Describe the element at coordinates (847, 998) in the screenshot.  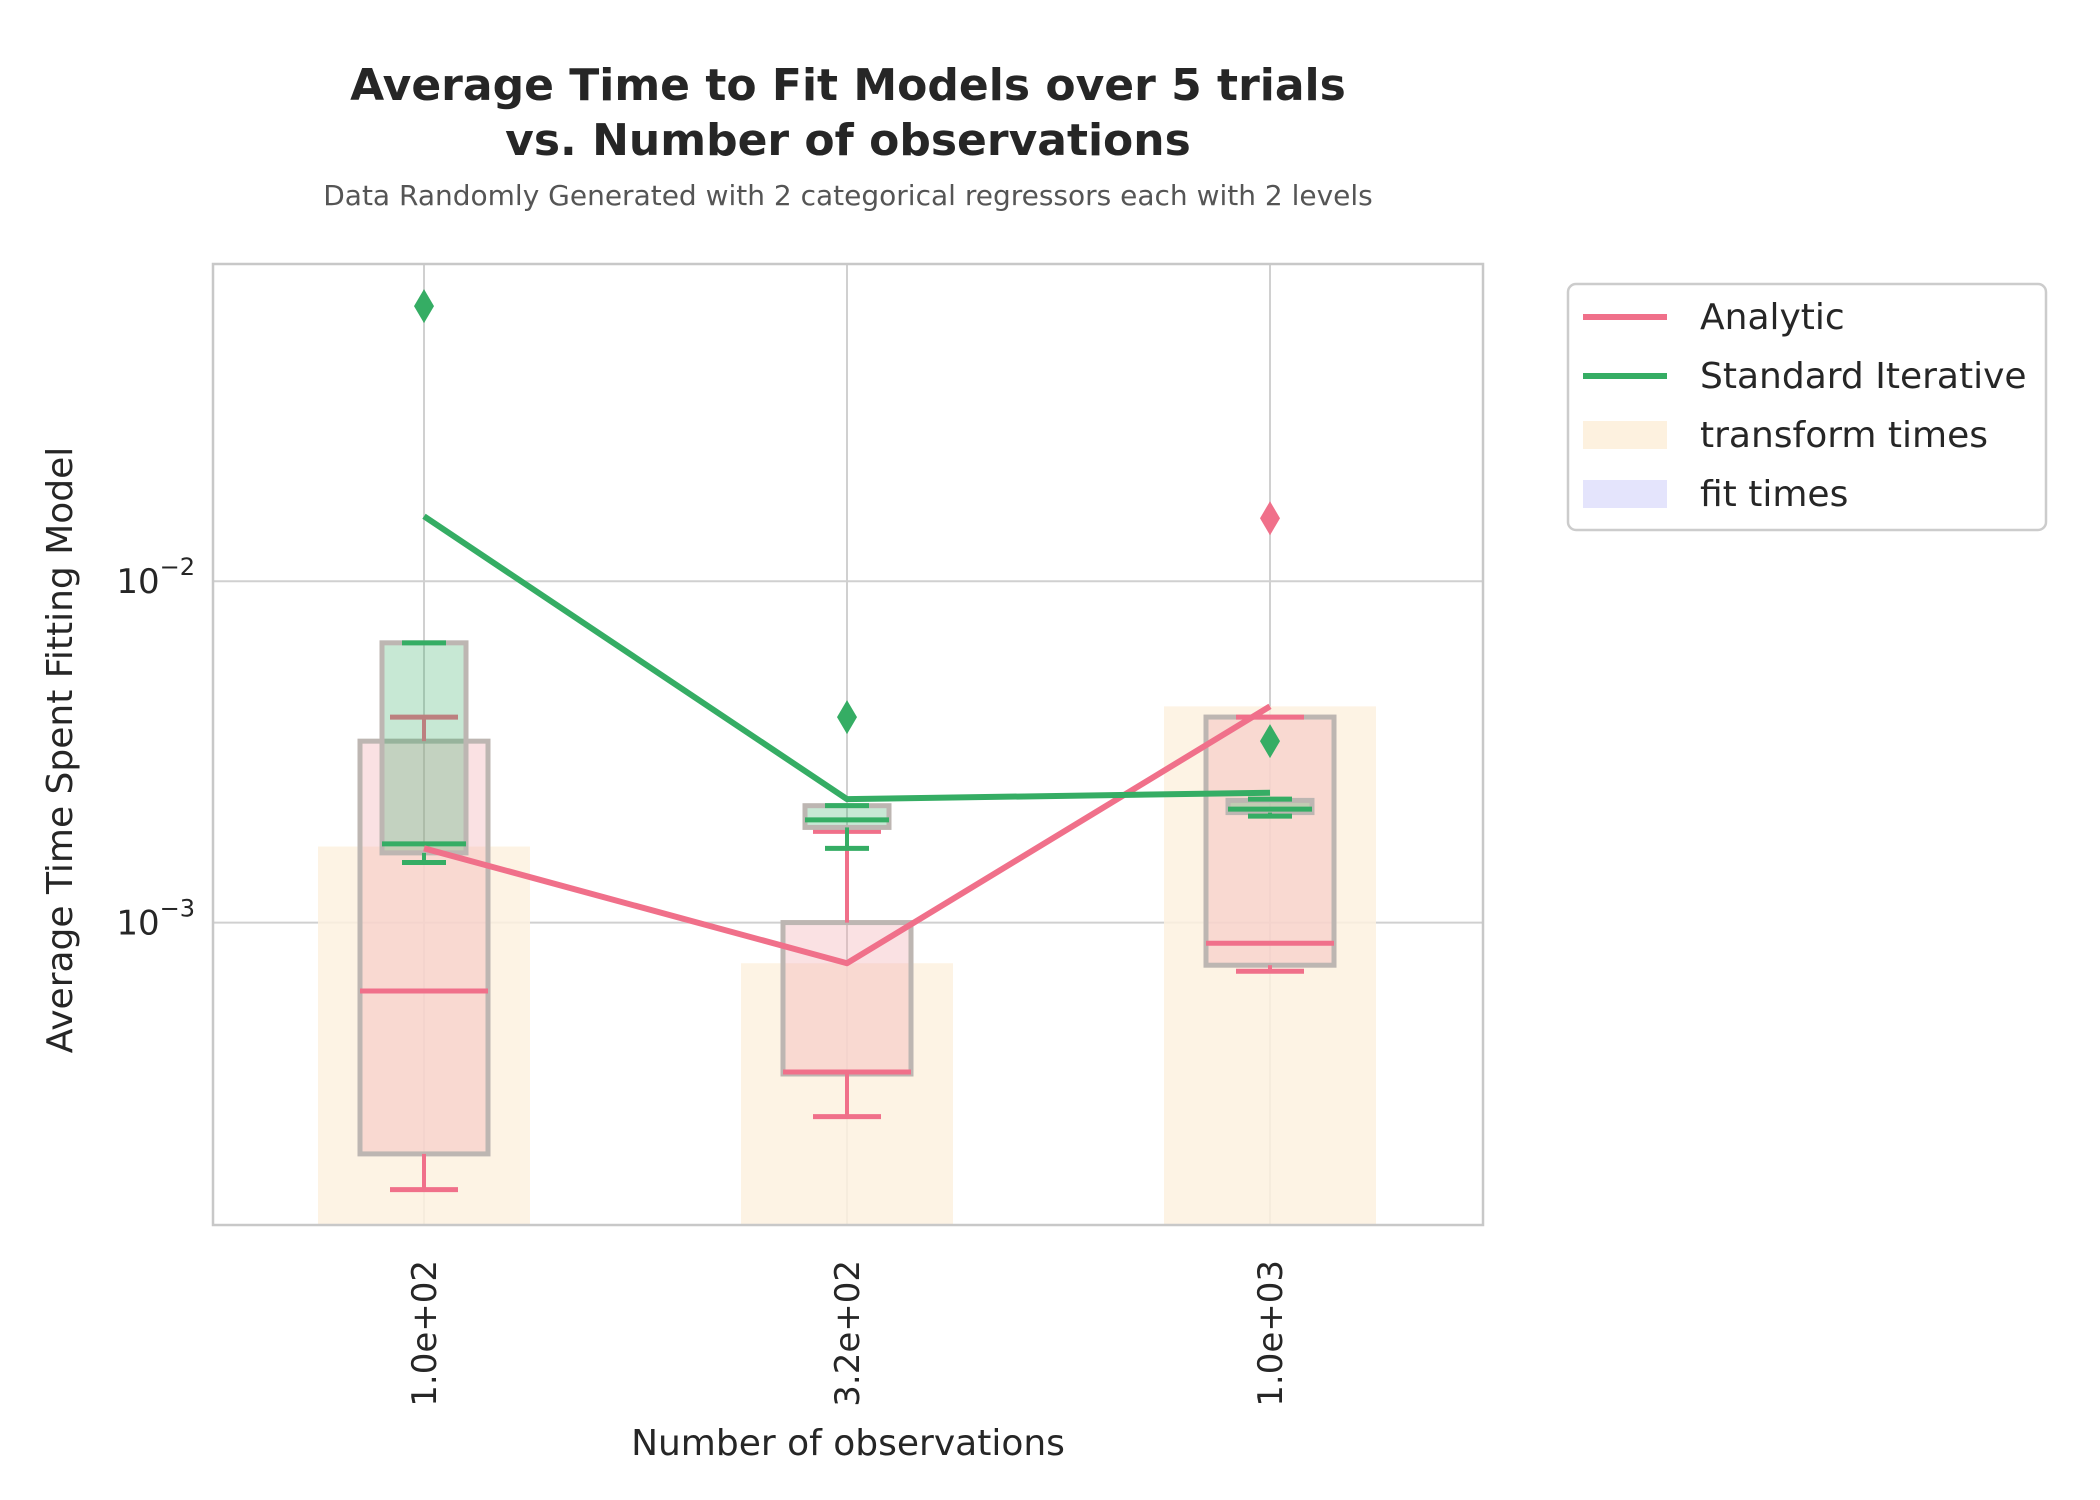
I see `analytic-box` at that location.